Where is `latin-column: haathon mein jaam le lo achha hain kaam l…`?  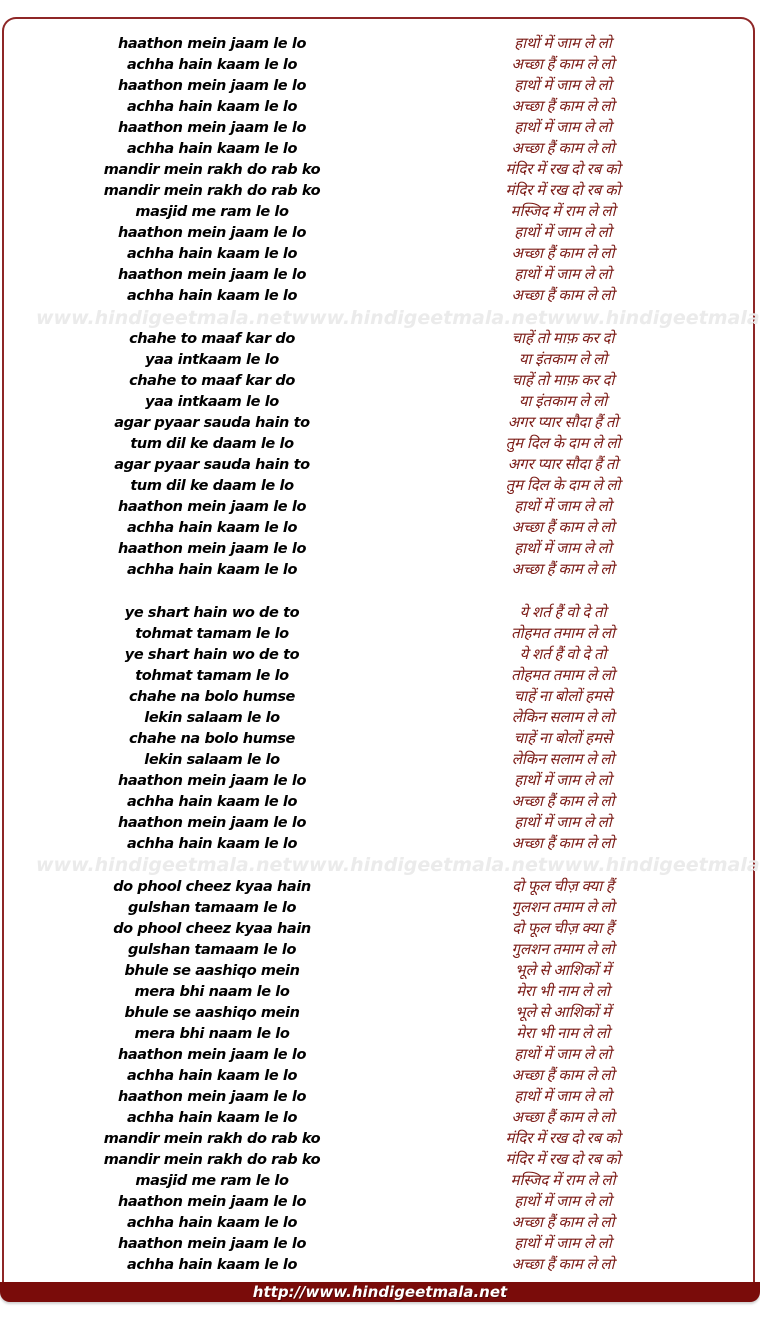 latin-column: haathon mein jaam le lo achha hain kaam l… is located at coordinates (212, 170).